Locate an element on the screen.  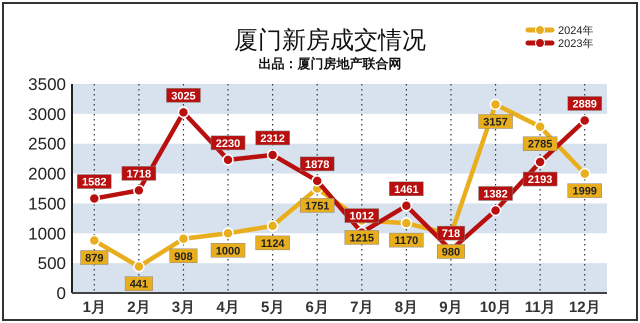
data-label: 718 is located at coordinates (451, 234).